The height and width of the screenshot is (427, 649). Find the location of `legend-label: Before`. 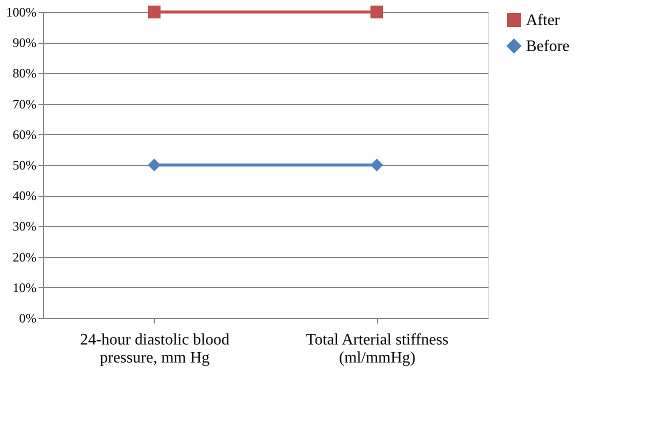

legend-label: Before is located at coordinates (548, 46).